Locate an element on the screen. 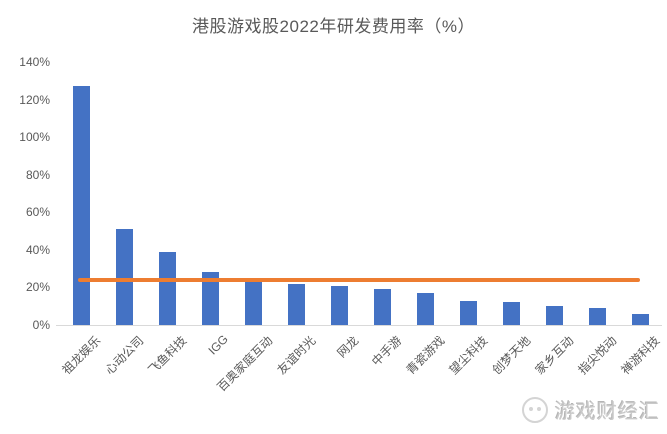  watermark: 游戏财经汇 is located at coordinates (591, 409).